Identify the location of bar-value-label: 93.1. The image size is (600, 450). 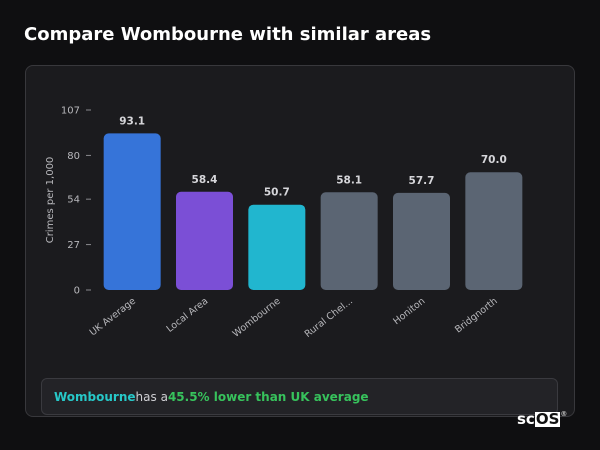
(132, 121).